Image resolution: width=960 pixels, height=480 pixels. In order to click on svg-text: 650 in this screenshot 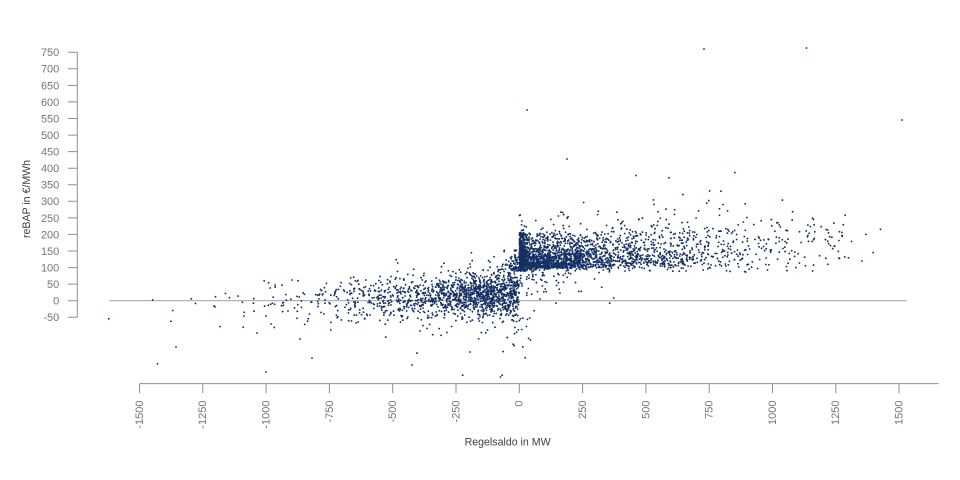, I will do `click(50, 86)`.